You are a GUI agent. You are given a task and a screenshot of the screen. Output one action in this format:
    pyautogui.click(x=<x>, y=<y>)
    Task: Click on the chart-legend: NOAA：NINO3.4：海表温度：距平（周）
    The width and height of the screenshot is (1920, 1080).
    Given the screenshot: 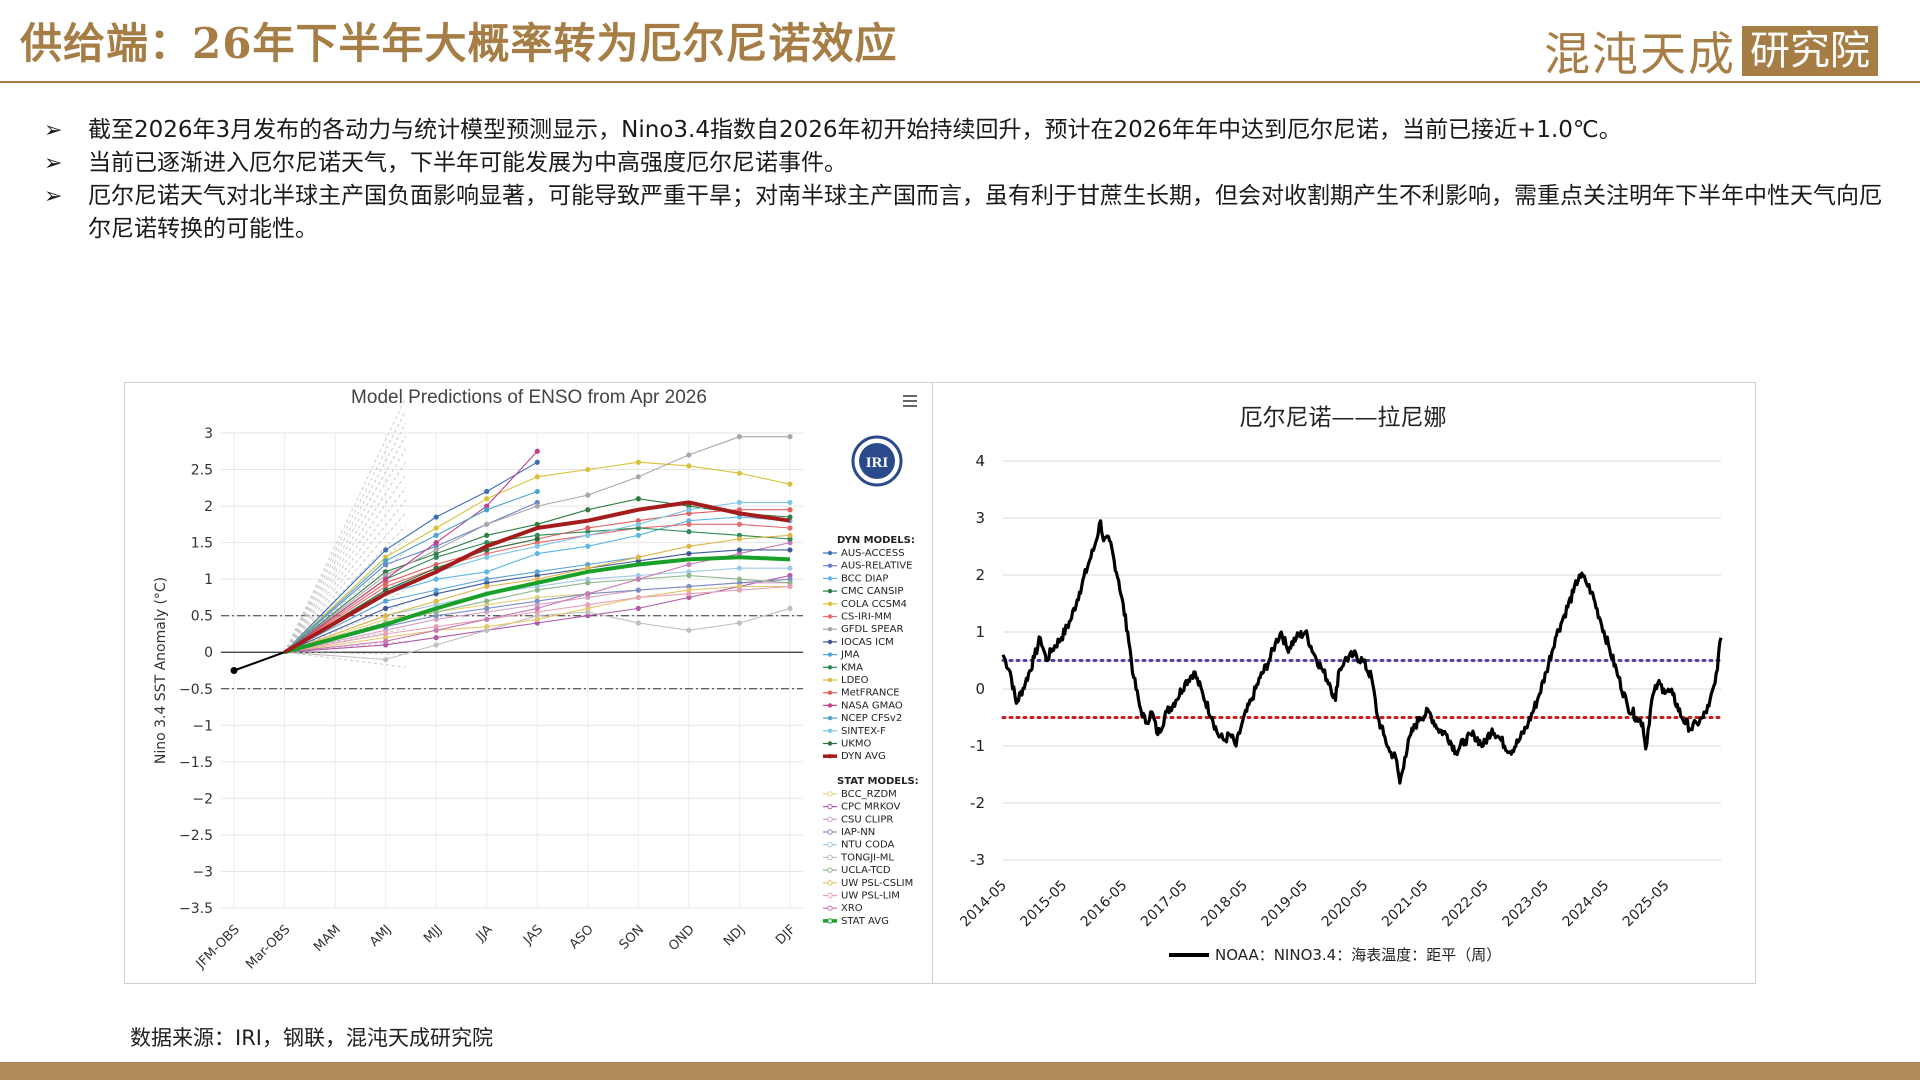 What is the action you would take?
    pyautogui.click(x=1335, y=955)
    